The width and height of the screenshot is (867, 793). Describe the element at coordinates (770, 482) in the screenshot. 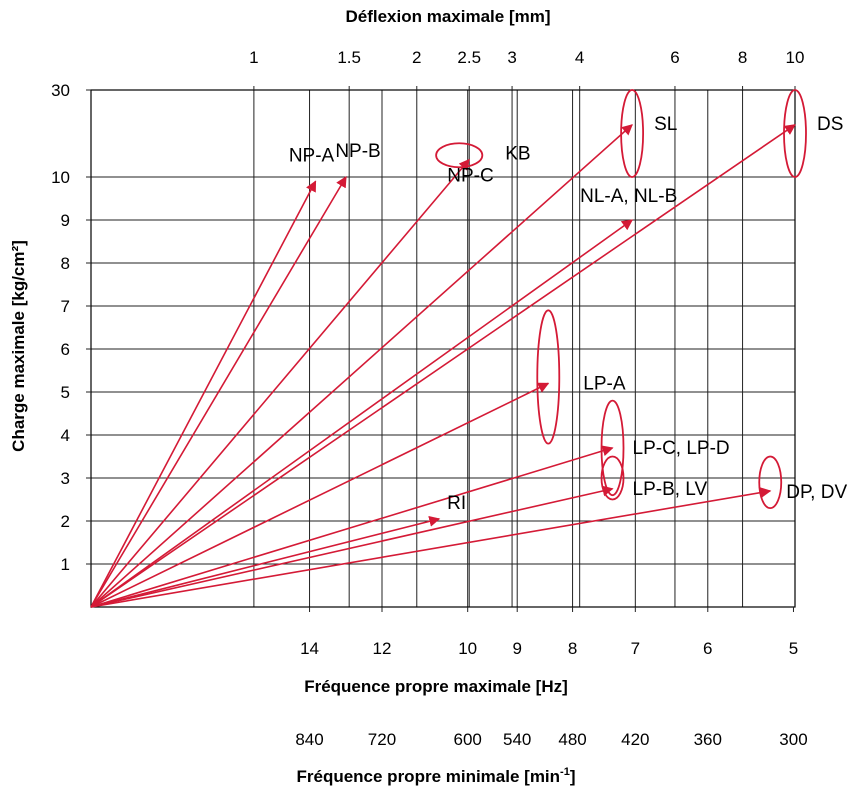

I see `ellipse-dp-dv` at that location.